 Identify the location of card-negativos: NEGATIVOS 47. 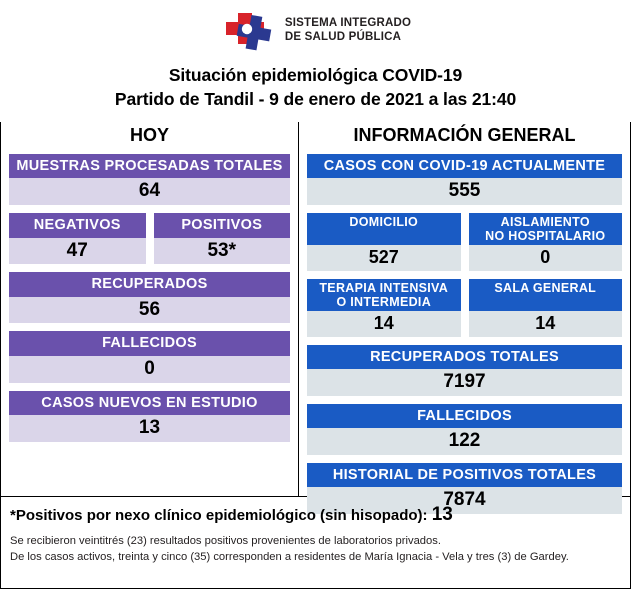
(77, 239).